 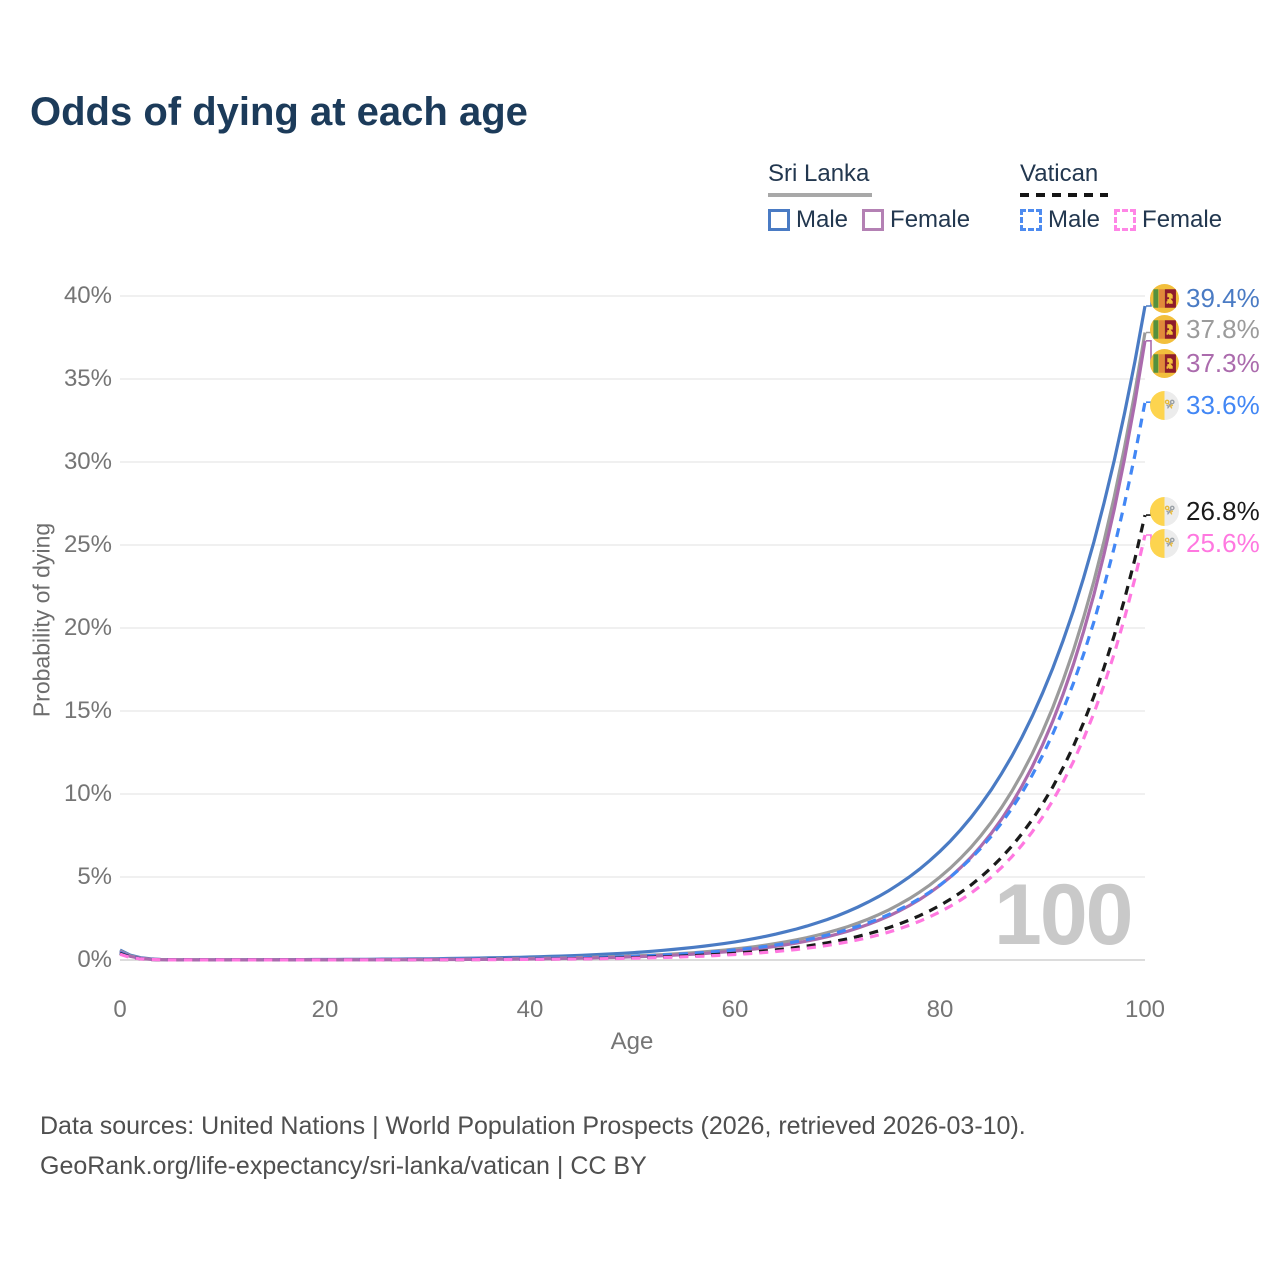 I want to click on end-value: 25.6%, so click(x=1223, y=542).